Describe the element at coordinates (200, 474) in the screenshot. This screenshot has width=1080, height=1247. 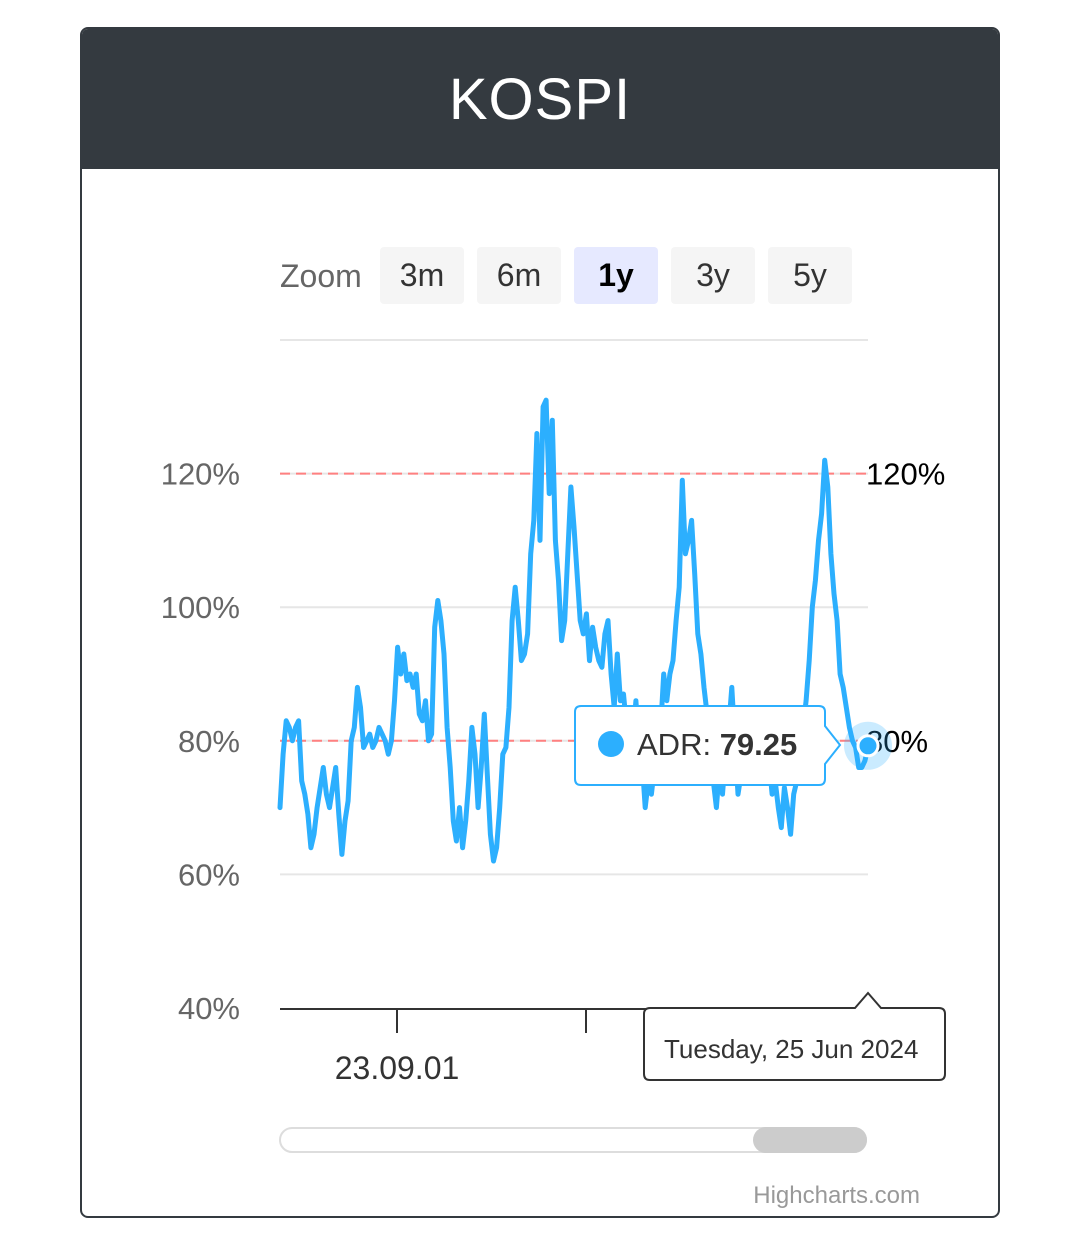
I see `y-axis-tick-label: 120%` at that location.